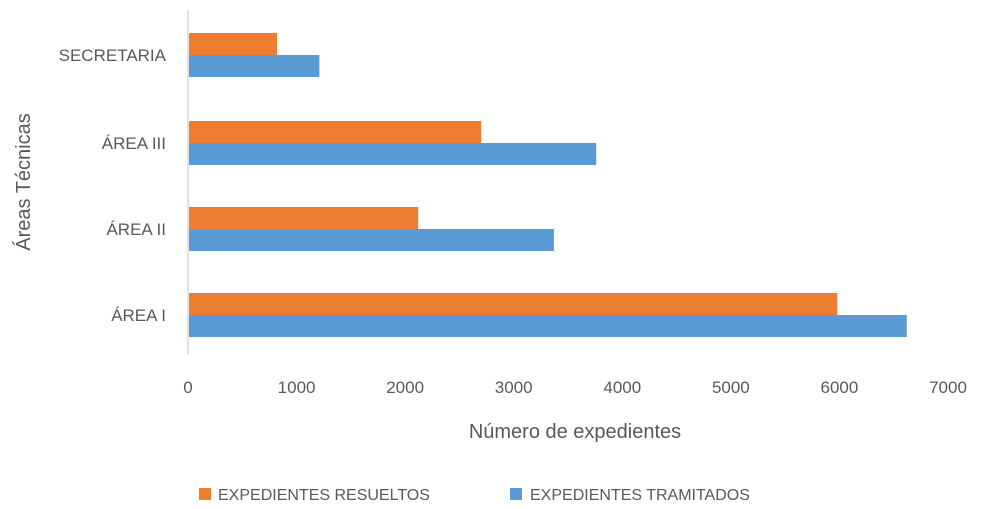 This screenshot has height=509, width=994. I want to click on x-tick-label: 2000, so click(405, 387).